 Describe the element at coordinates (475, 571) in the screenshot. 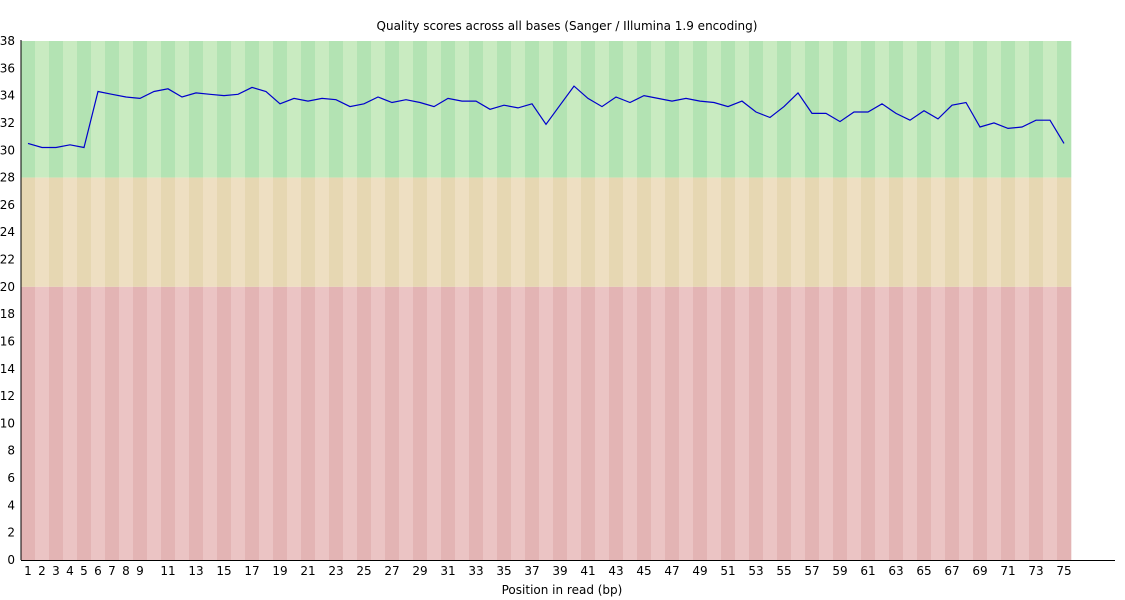

I see `x-tick-label: 33` at that location.